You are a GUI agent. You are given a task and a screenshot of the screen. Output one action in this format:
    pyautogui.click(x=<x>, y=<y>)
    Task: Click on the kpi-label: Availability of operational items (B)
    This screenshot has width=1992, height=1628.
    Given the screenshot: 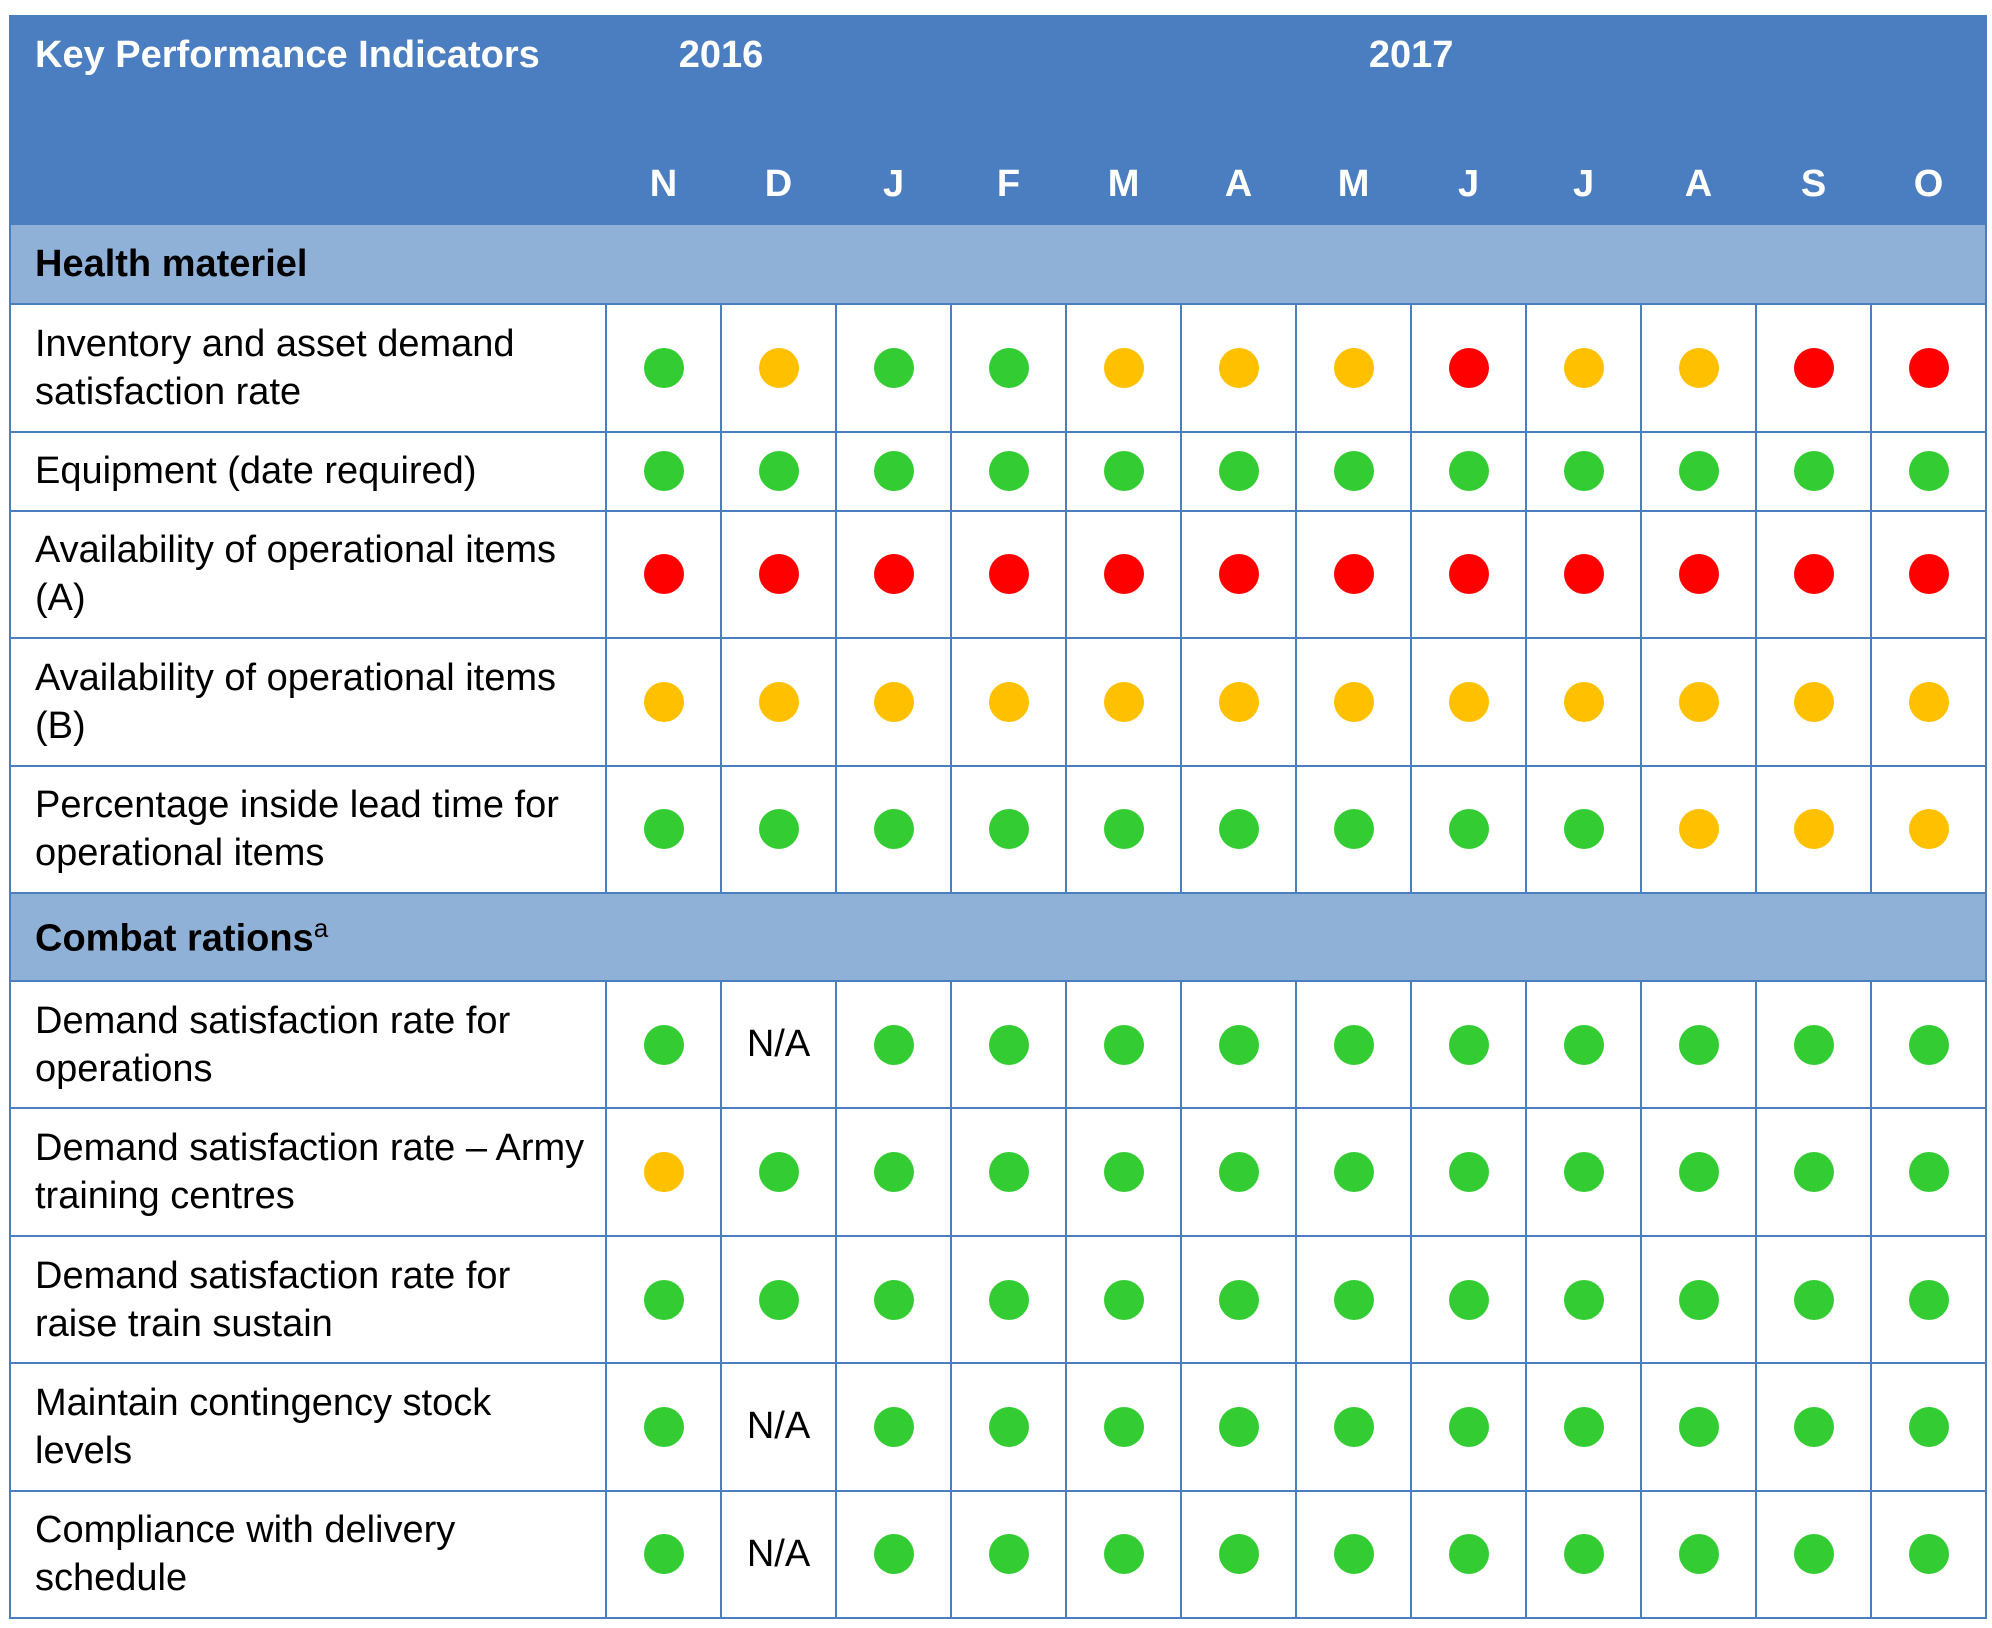 What is the action you would take?
    pyautogui.click(x=308, y=702)
    